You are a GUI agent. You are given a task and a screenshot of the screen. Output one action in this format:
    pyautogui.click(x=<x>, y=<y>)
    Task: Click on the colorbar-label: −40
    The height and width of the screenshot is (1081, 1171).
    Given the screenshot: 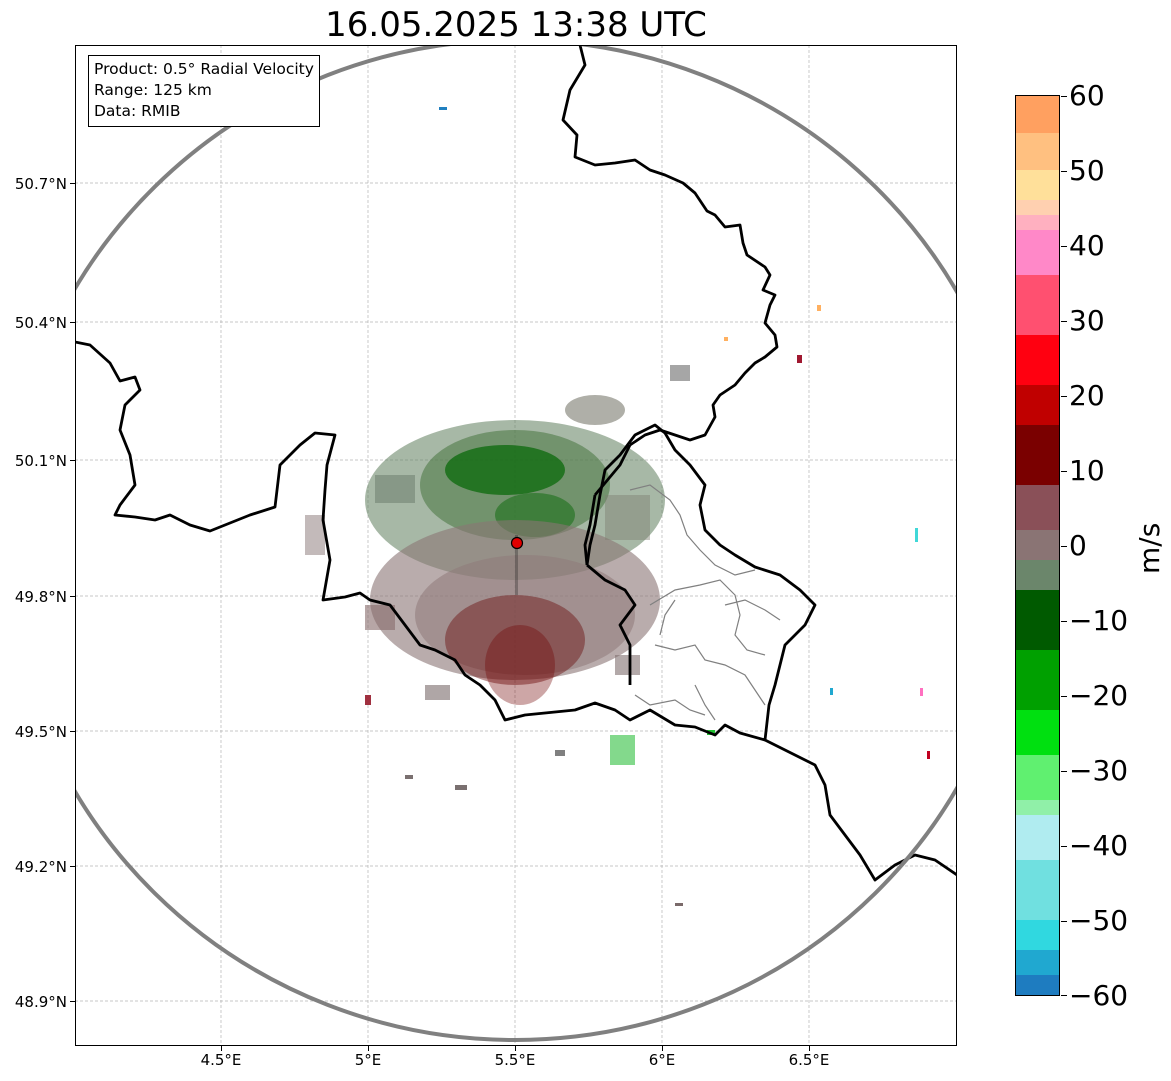 What is the action you would take?
    pyautogui.click(x=1099, y=845)
    